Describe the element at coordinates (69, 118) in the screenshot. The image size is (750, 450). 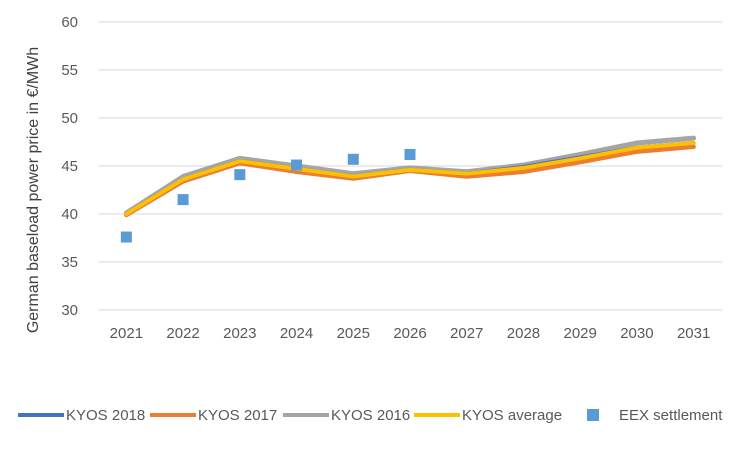
I see `y-tick-label: 50` at that location.